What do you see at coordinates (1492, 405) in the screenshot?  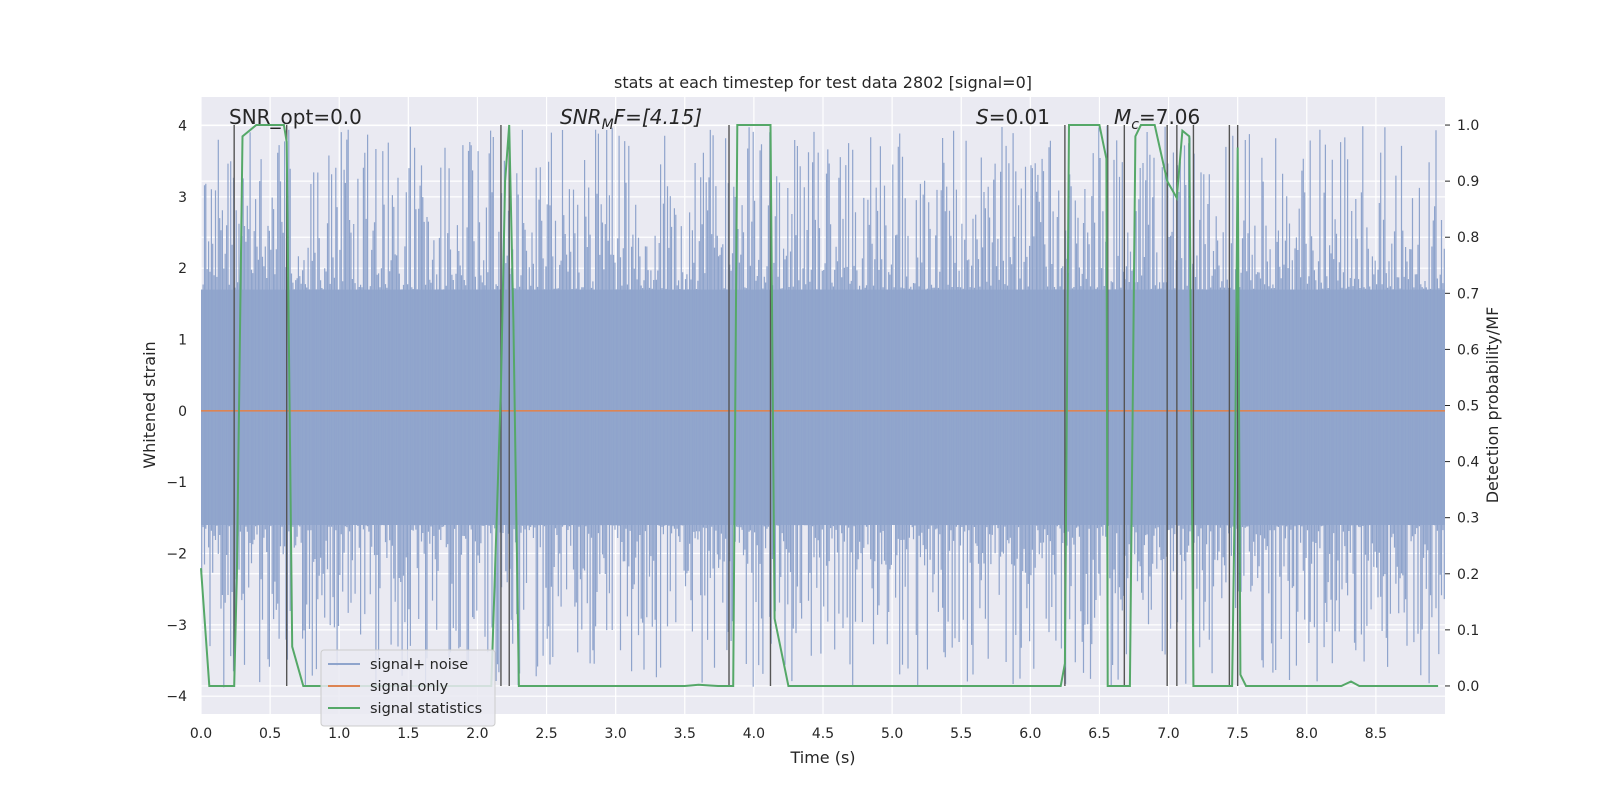 I see `y2-axis-label: Detection probability/MF` at bounding box center [1492, 405].